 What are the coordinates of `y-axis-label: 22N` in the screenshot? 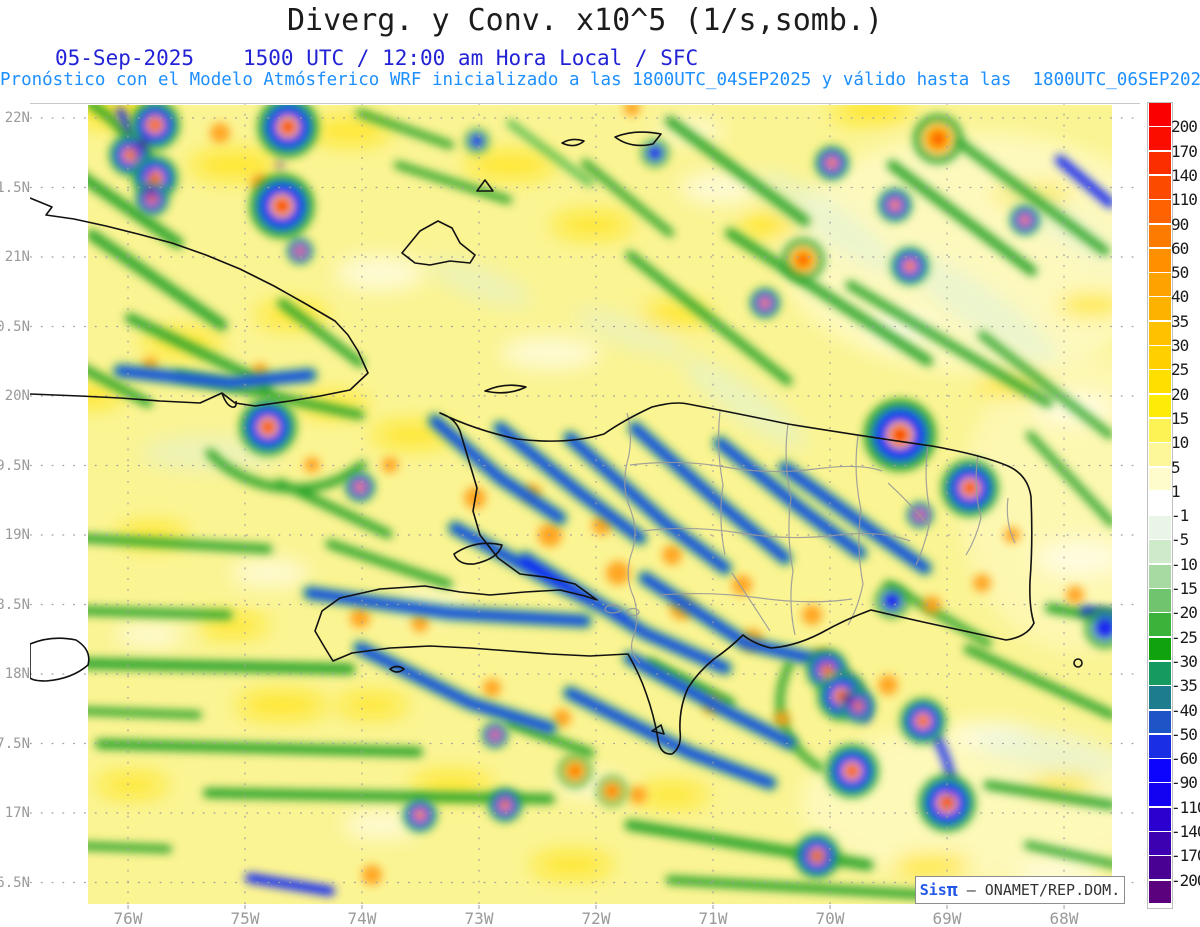 It's located at (17, 118).